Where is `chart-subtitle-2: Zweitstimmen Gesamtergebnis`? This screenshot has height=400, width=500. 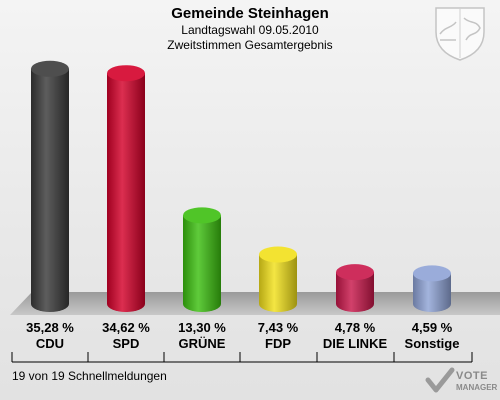
chart-subtitle-2: Zweitstimmen Gesamtergebnis is located at coordinates (250, 45).